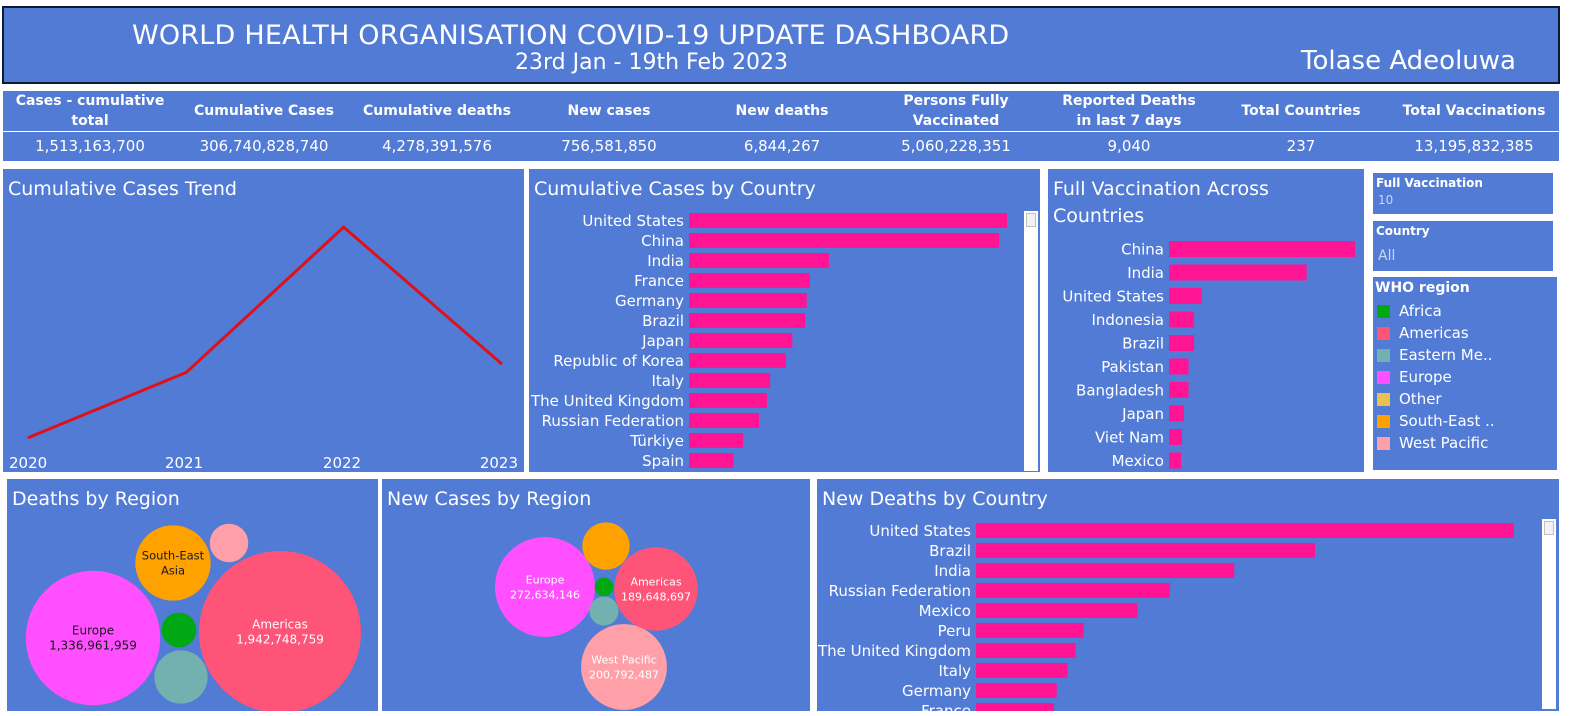 The height and width of the screenshot is (716, 1574). Describe the element at coordinates (1549, 614) in the screenshot. I see `new-deaths-scrollbar` at that location.